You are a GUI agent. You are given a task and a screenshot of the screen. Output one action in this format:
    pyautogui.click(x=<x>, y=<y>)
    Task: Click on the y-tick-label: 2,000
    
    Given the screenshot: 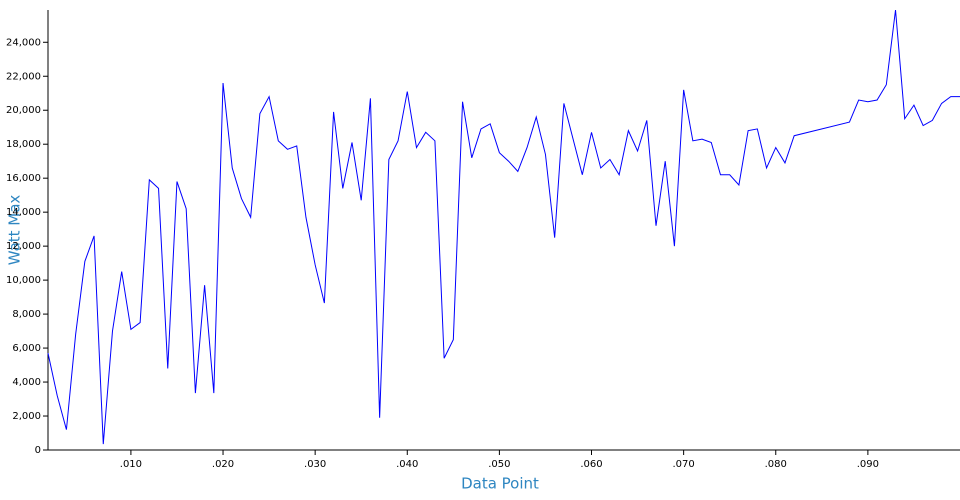 What is the action you would take?
    pyautogui.click(x=26, y=416)
    